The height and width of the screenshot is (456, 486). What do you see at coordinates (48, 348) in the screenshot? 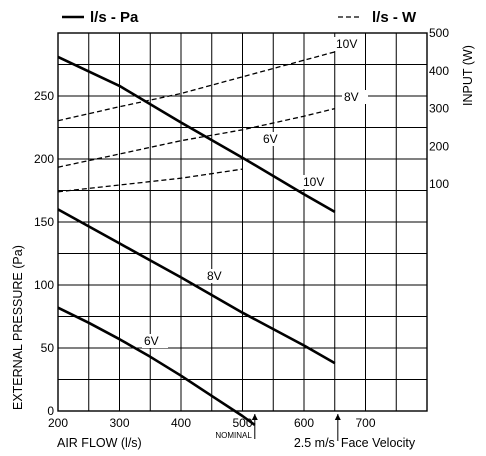
I see `y-tick-label: 50` at bounding box center [48, 348].